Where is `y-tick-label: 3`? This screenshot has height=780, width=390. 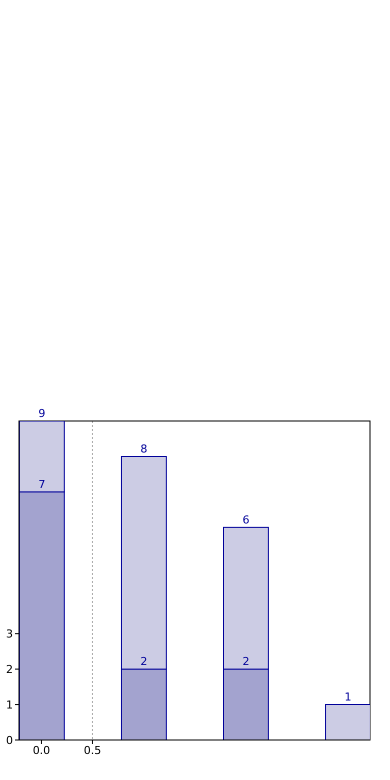
y-tick-label: 3 is located at coordinates (9, 634).